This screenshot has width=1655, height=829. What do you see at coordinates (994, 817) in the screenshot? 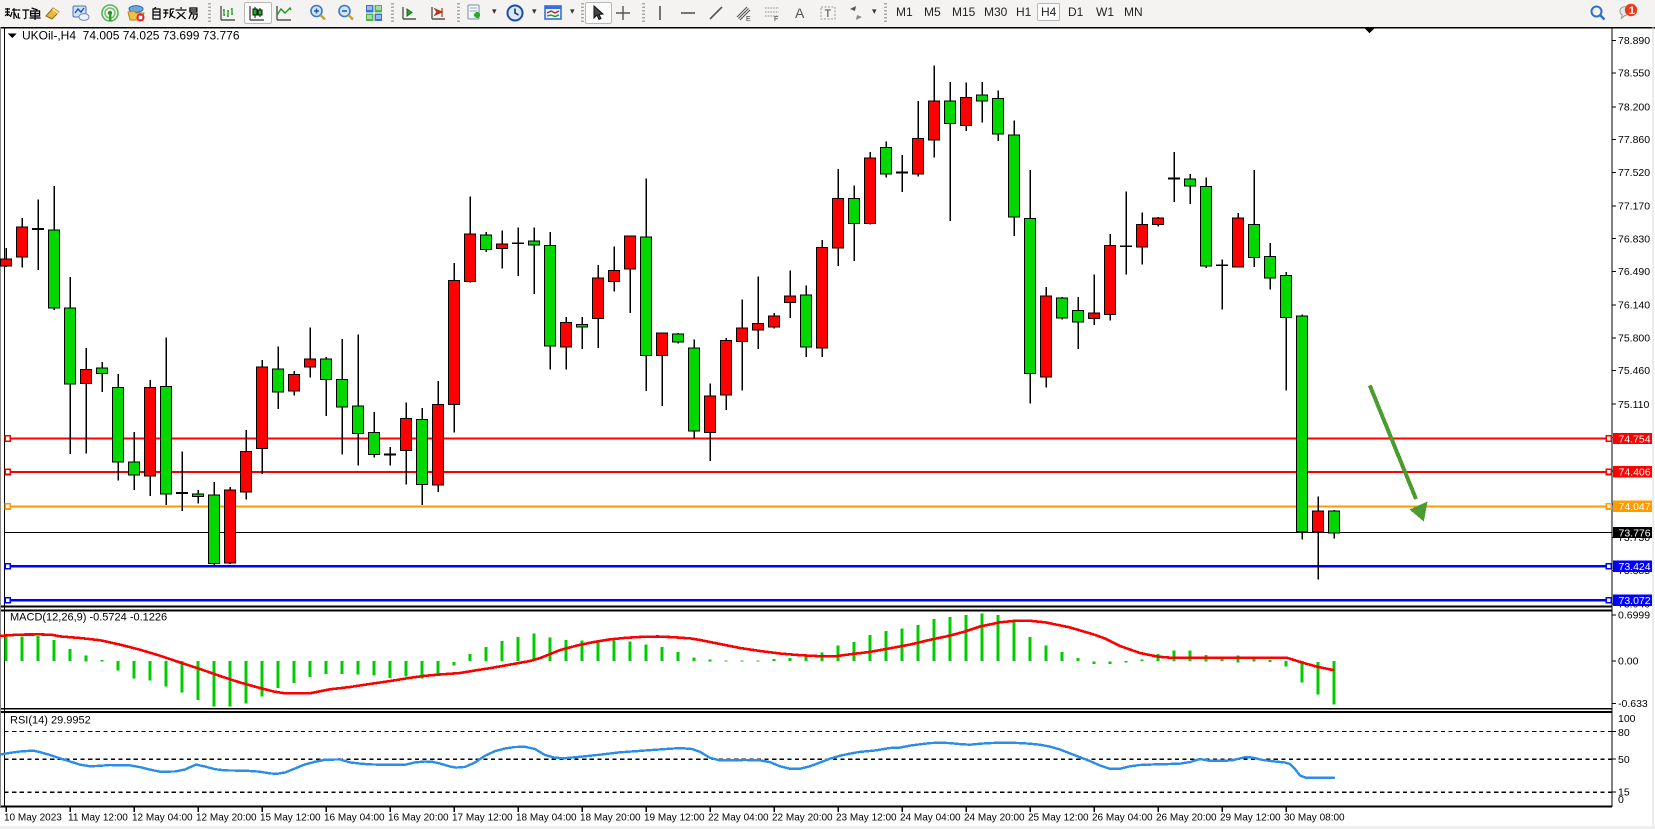
I see `svg-text: 24 May 20:00` at bounding box center [994, 817].